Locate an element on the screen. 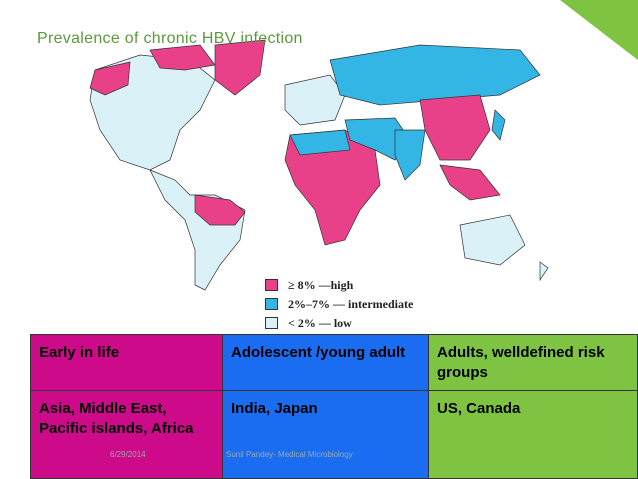 This screenshot has height=479, width=638. footer-author: Sunil Pandey- Medical Microbiology is located at coordinates (289, 454).